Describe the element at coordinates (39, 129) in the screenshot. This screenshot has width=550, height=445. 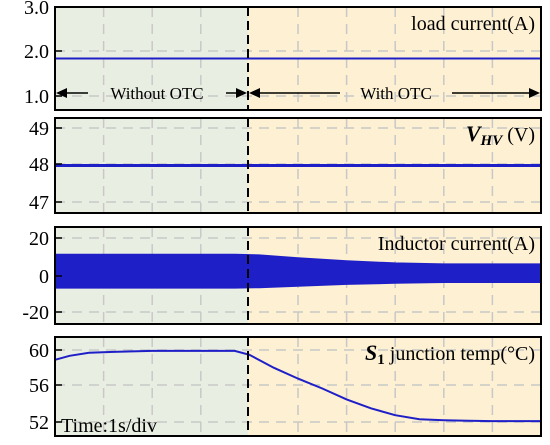
I see `y-tick-label: 49` at that location.